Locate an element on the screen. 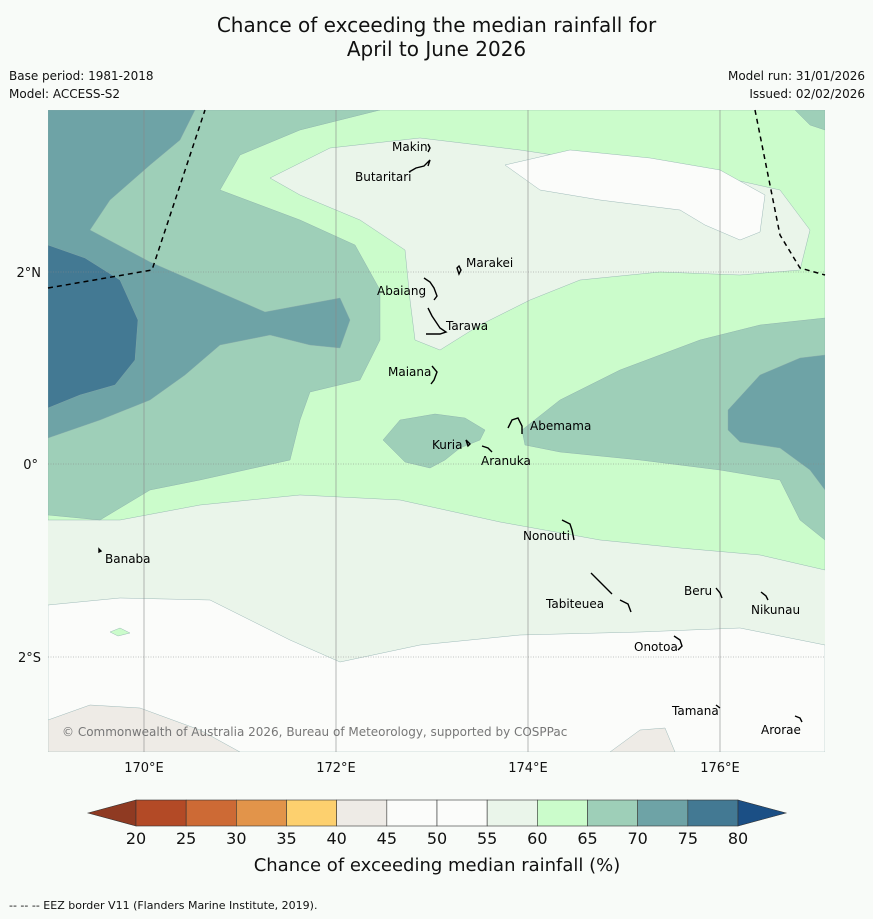 The height and width of the screenshot is (919, 873). island-beru is located at coordinates (719, 593).